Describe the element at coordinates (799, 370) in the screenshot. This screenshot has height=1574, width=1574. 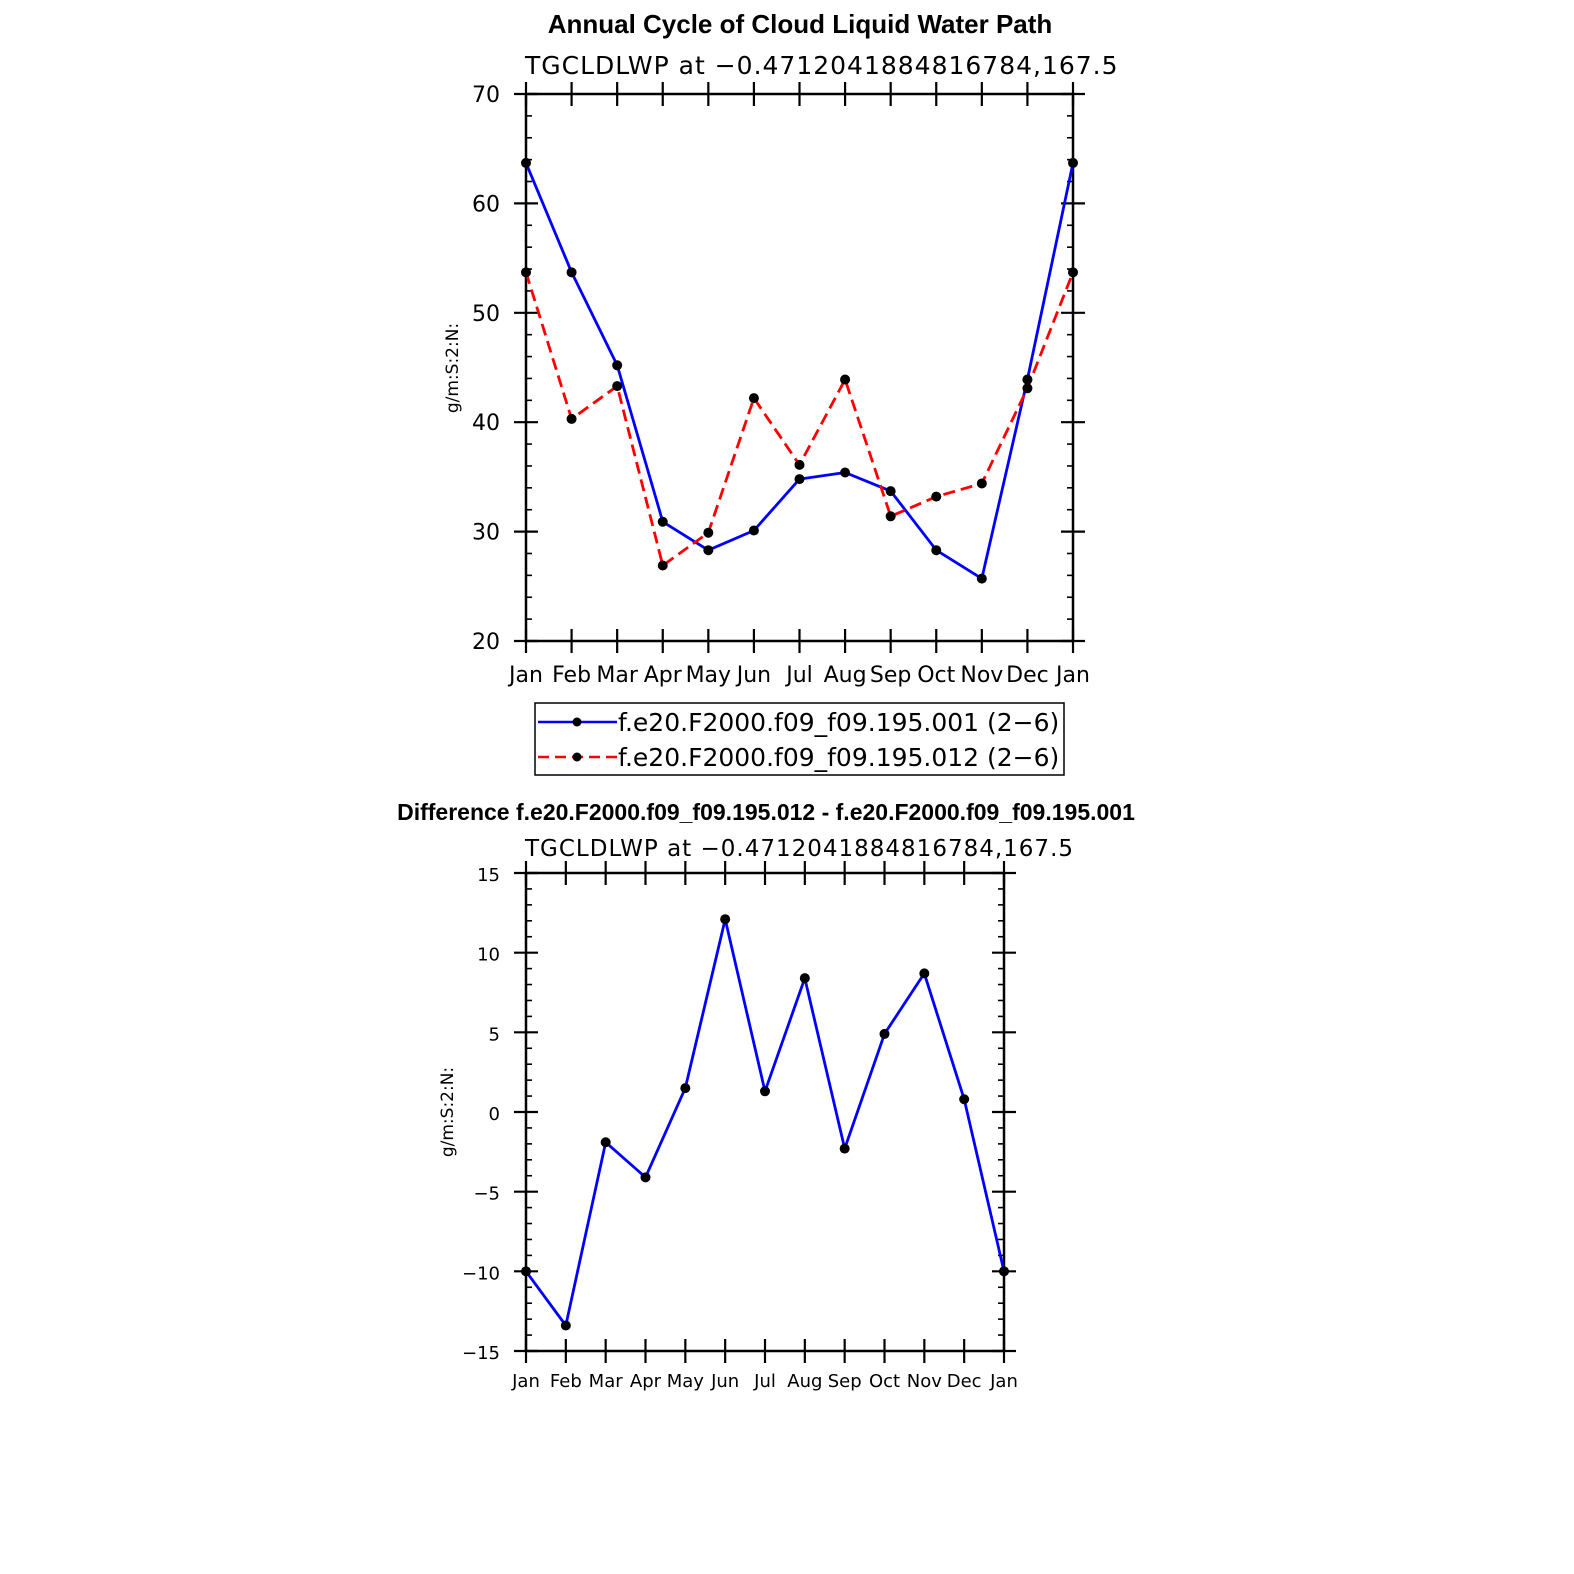
I see `chart1-points` at that location.